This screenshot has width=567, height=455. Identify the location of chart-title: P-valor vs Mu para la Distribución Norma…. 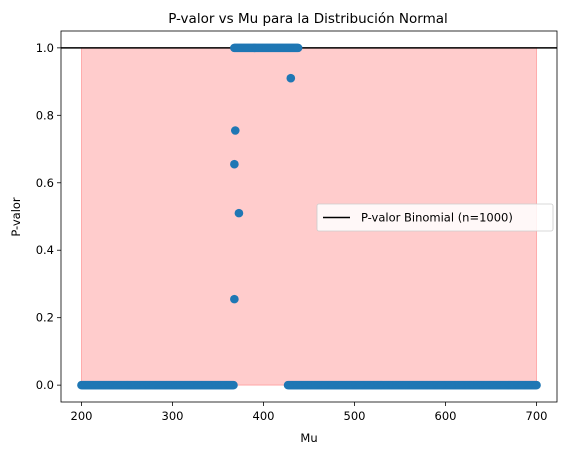
(308, 19).